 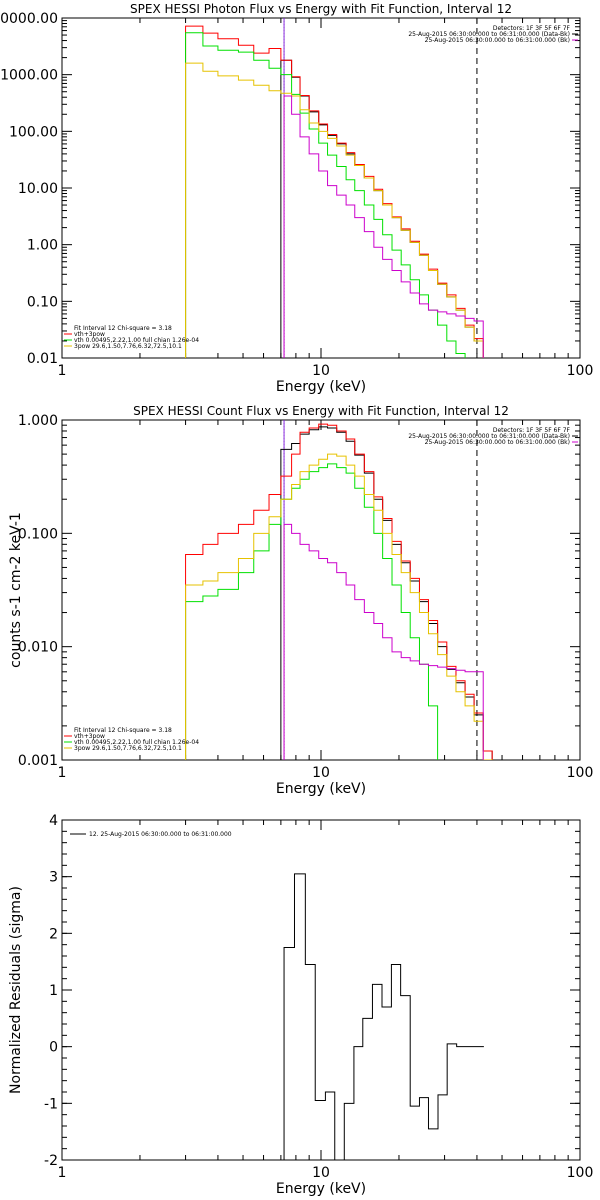 What do you see at coordinates (38, 421) in the screenshot?
I see `y-tick-label: 1.000` at bounding box center [38, 421].